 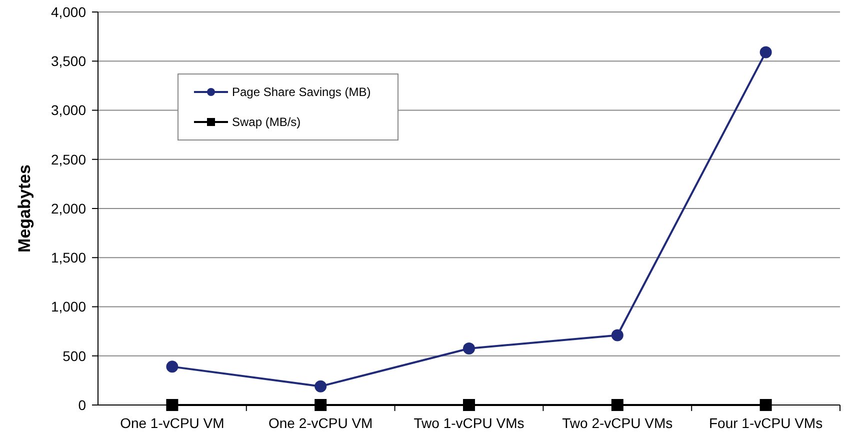 I want to click on x-tick-label: Four 1-vCPU VMs, so click(x=766, y=423).